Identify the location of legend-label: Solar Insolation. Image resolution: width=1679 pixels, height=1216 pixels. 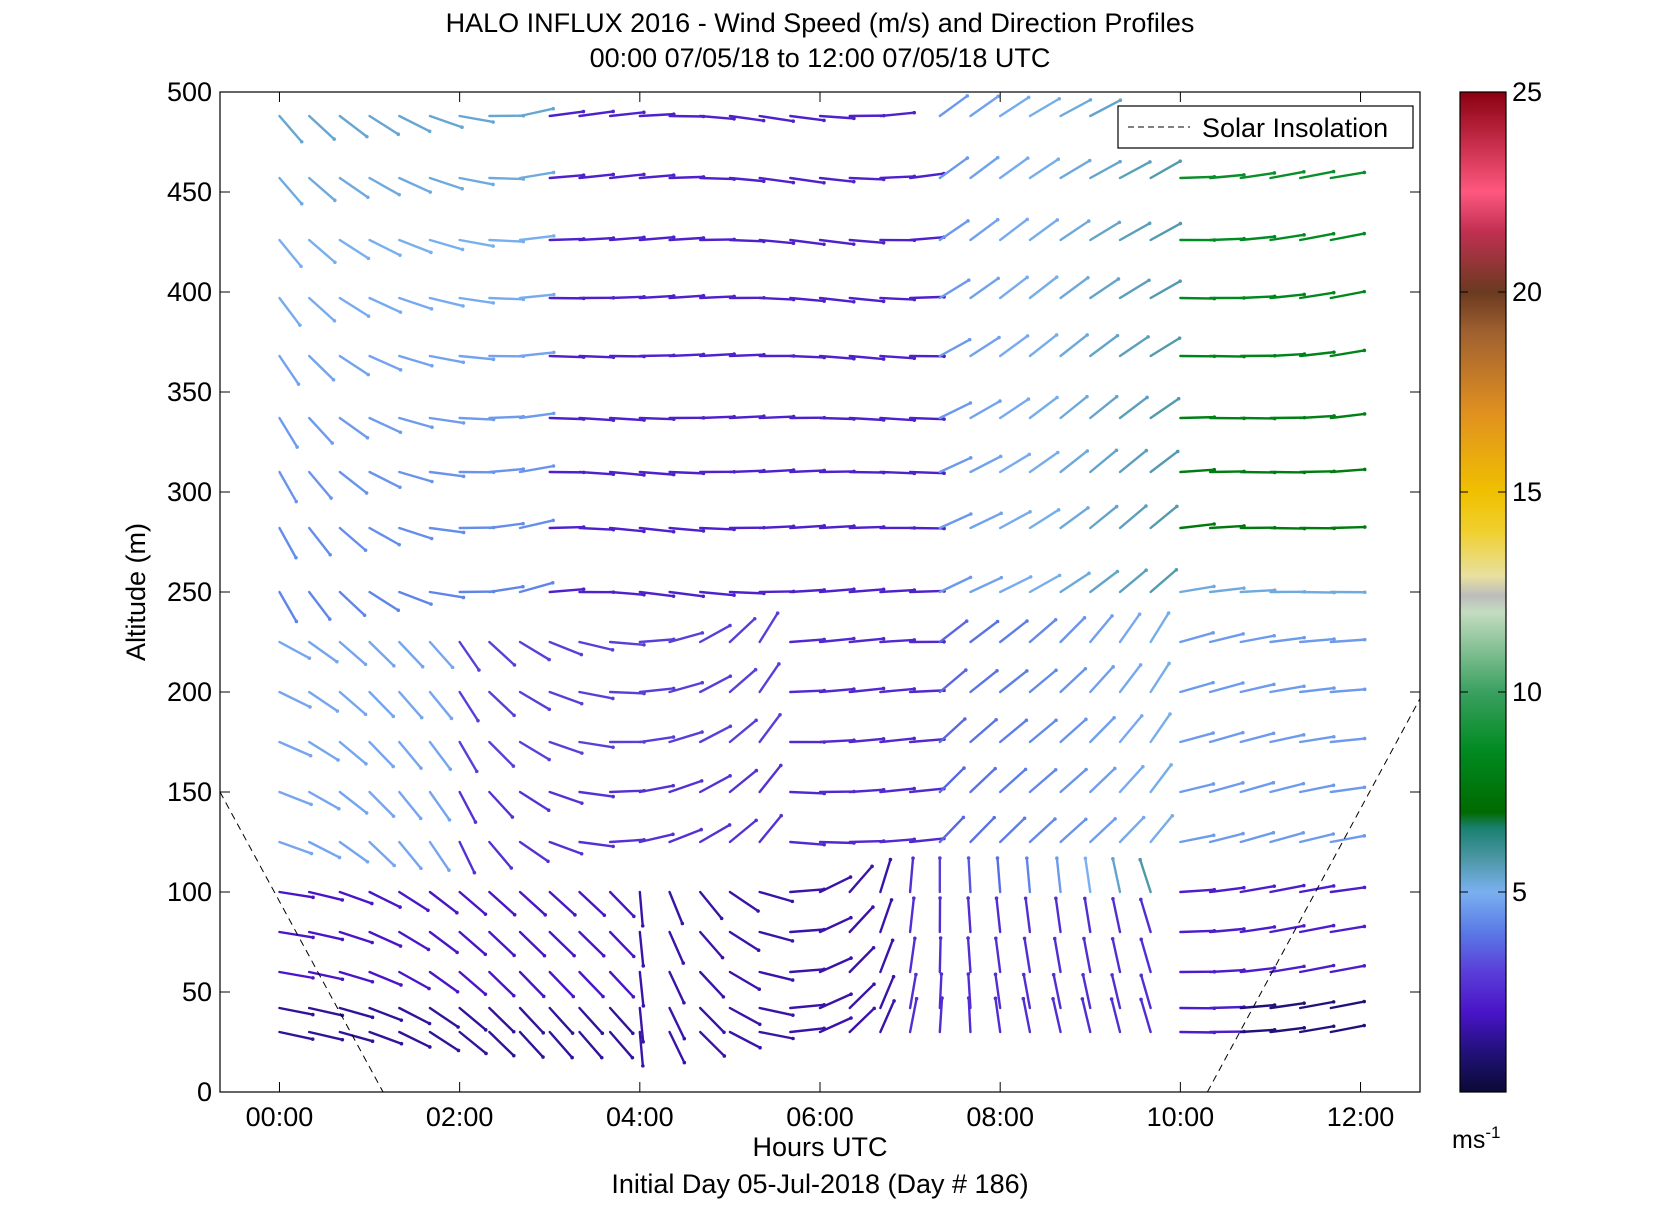
(1295, 128).